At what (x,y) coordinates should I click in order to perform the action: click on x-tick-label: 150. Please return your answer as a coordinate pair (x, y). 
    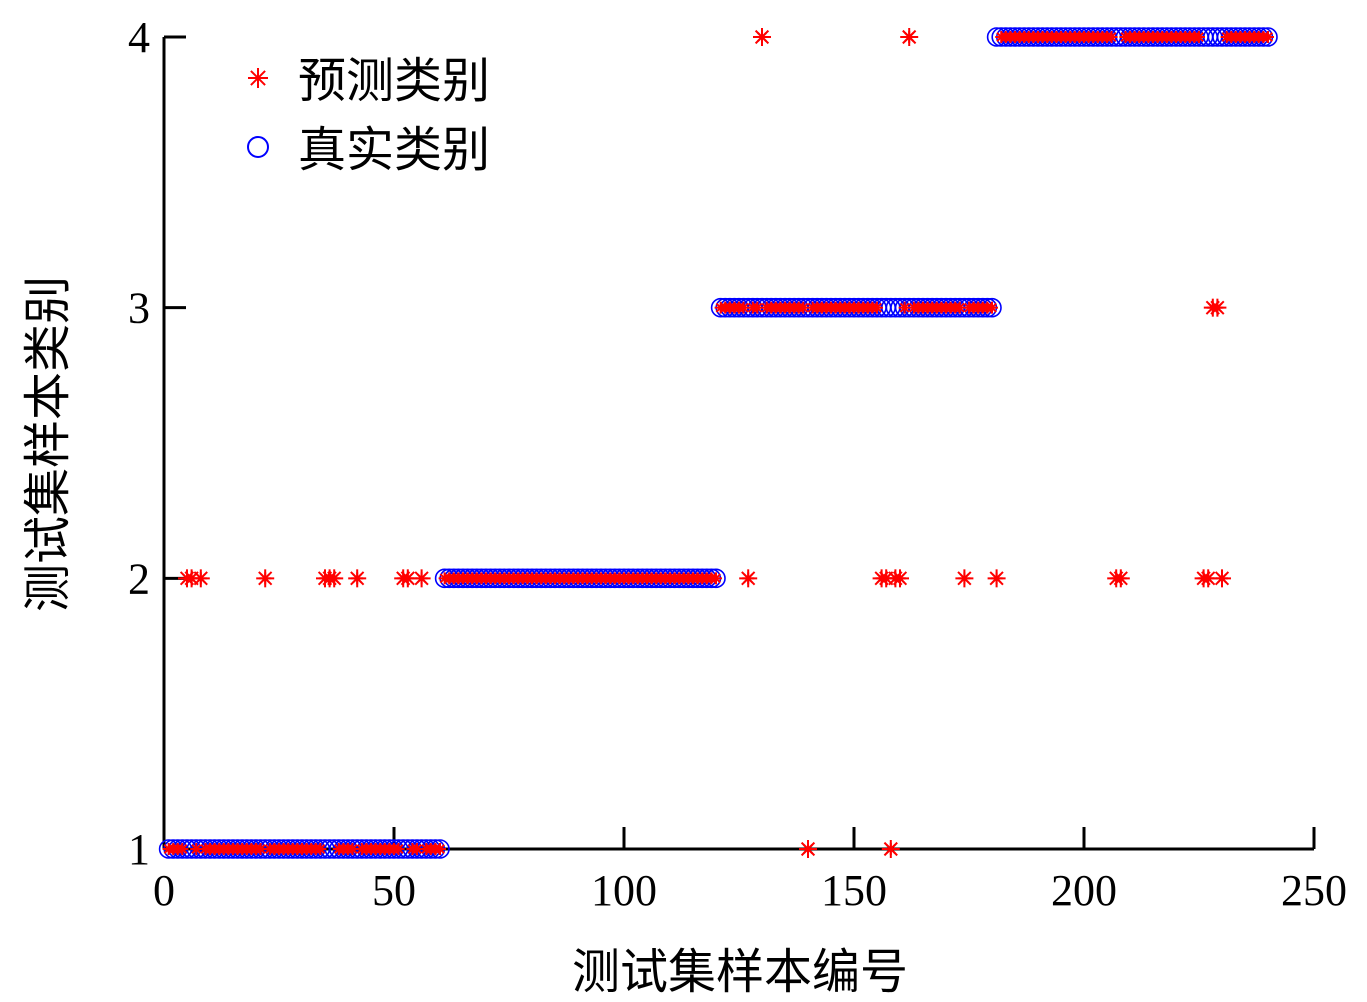
    Looking at the image, I should click on (854, 890).